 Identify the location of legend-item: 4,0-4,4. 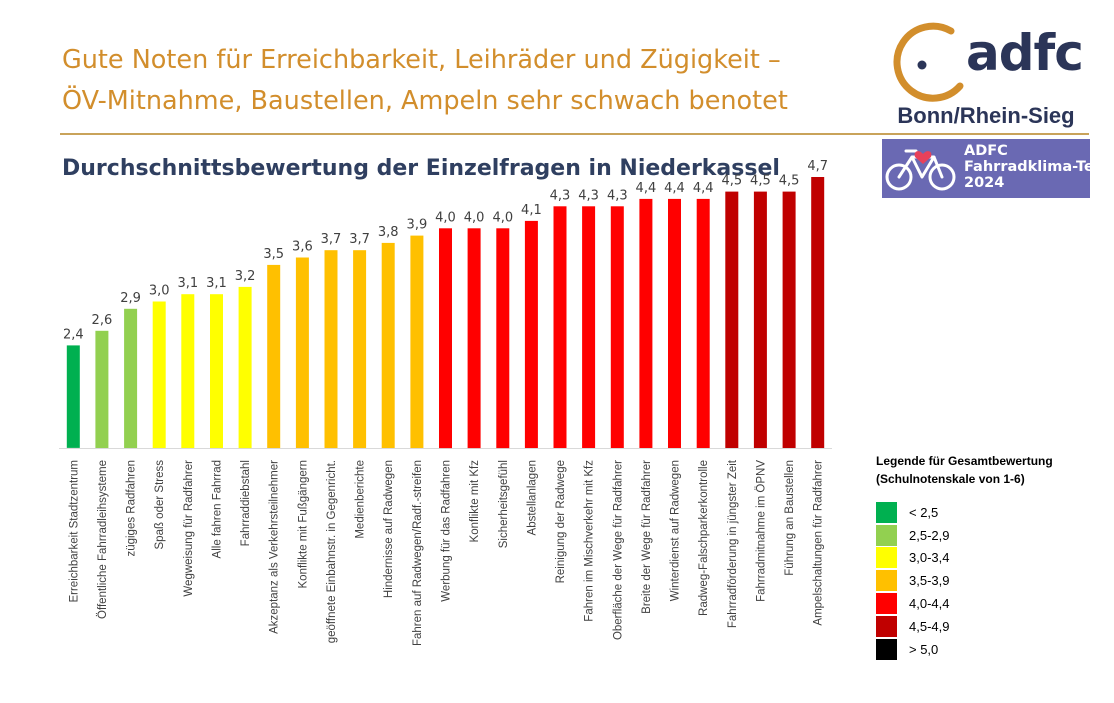
(912, 603).